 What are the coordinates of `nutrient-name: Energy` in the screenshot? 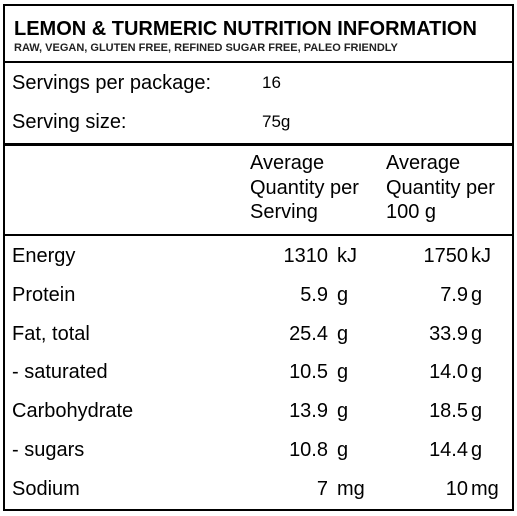 It's located at (44, 256).